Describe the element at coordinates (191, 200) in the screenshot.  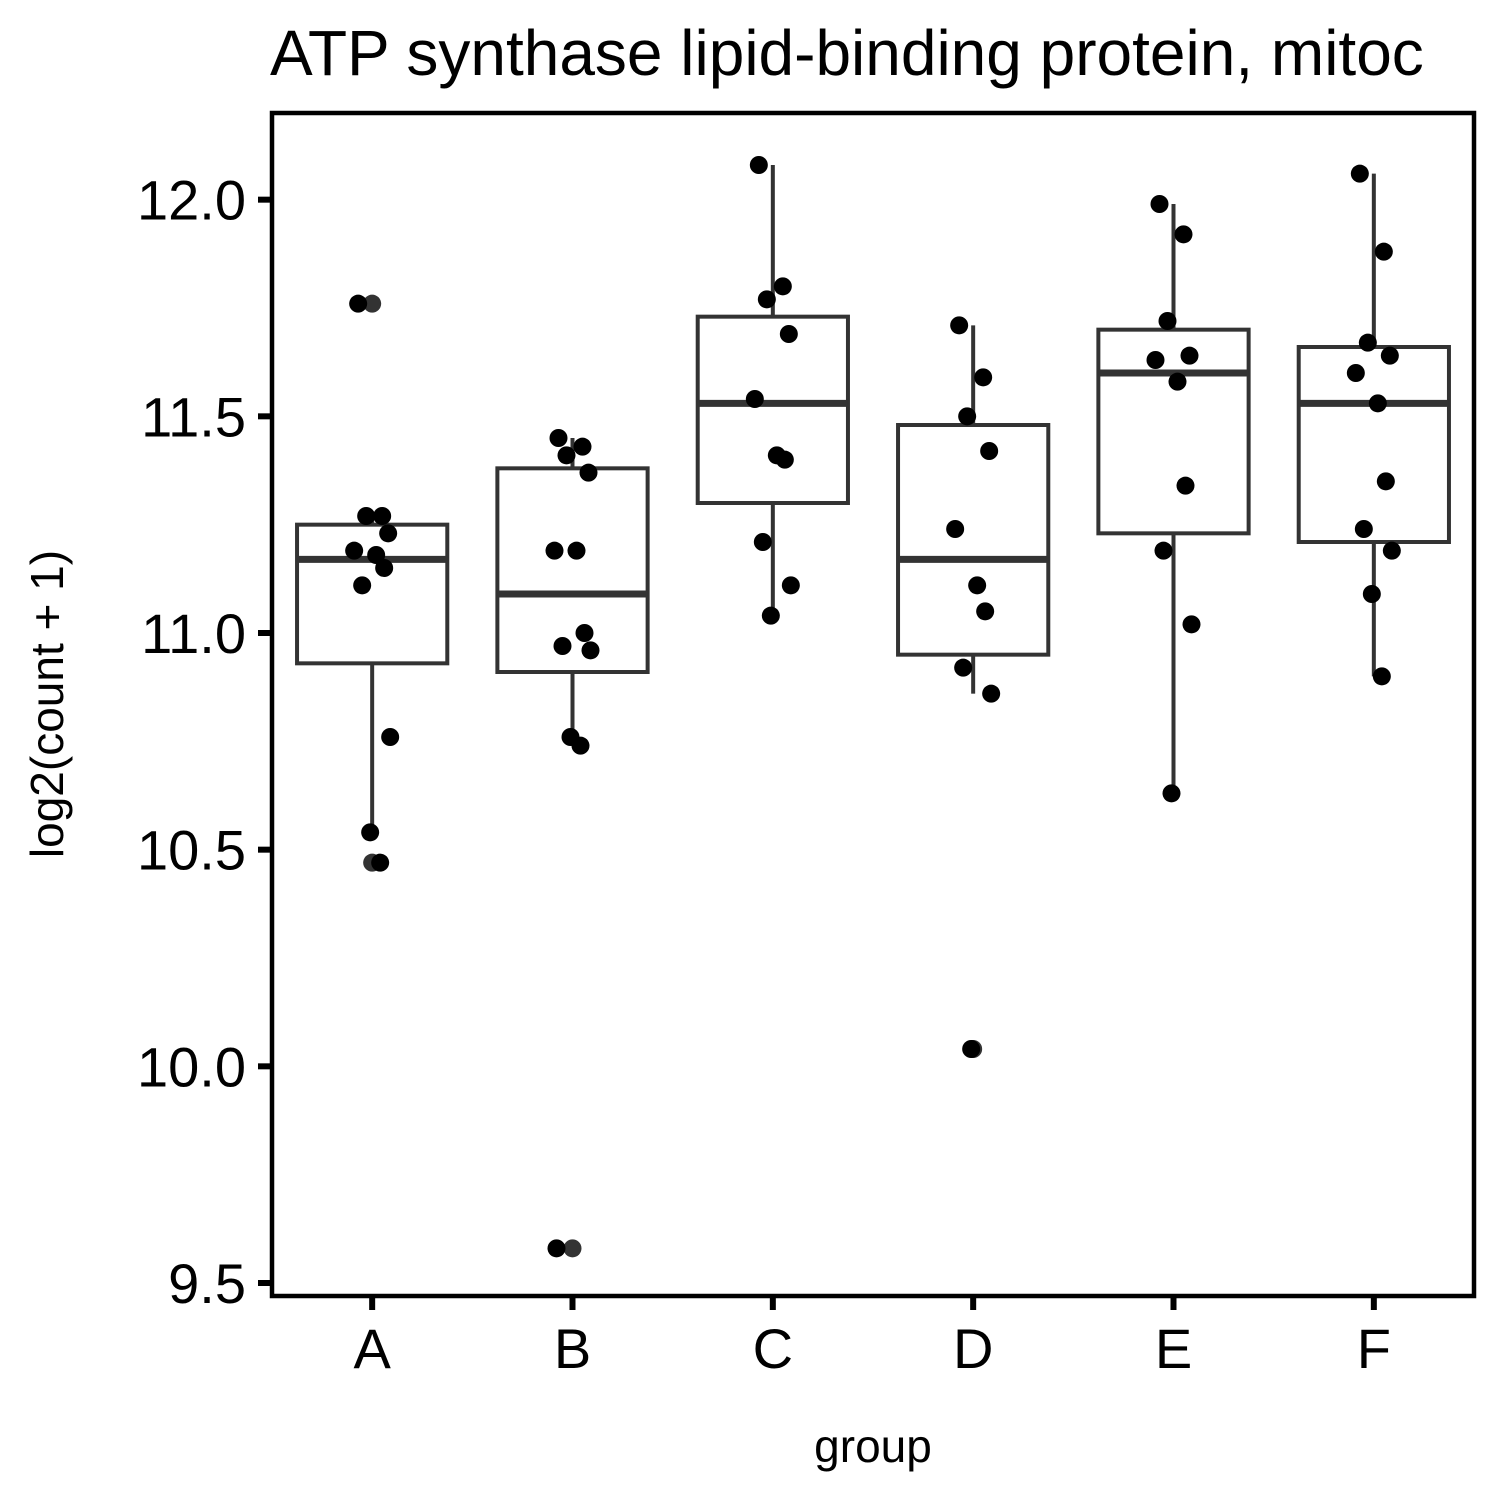
I see `y-tick-label: 12.0` at that location.